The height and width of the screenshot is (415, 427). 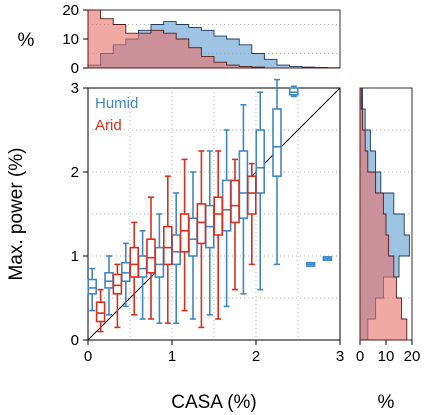 I want to click on x-tick-label: 2, so click(x=256, y=356).